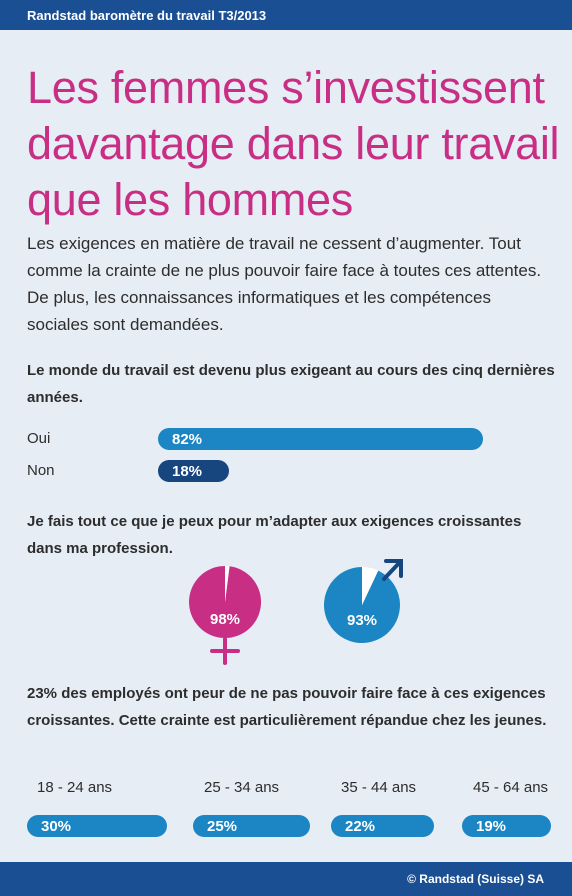 Image resolution: width=572 pixels, height=896 pixels. Describe the element at coordinates (320, 439) in the screenshot. I see `bar-oui: 82%` at that location.